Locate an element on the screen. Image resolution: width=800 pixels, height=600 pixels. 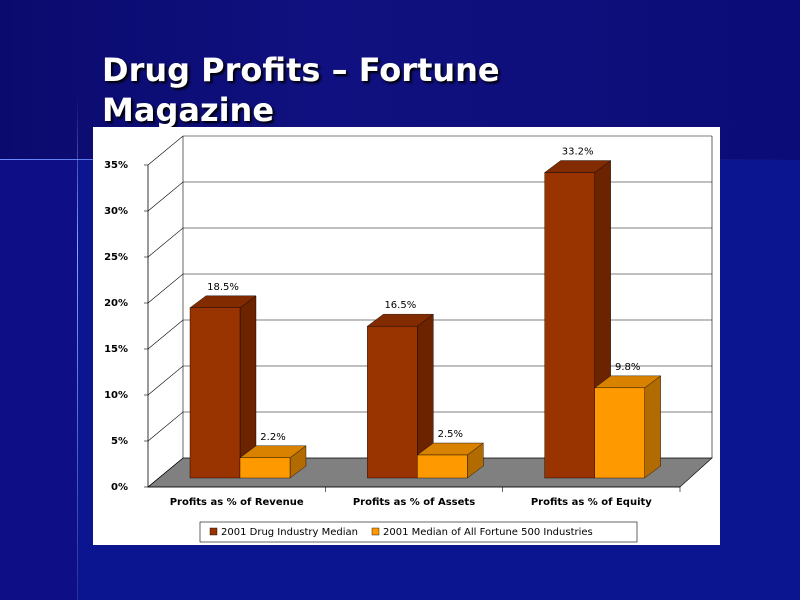
x-tick-label: Profits as % of Revenue is located at coordinates (237, 502).